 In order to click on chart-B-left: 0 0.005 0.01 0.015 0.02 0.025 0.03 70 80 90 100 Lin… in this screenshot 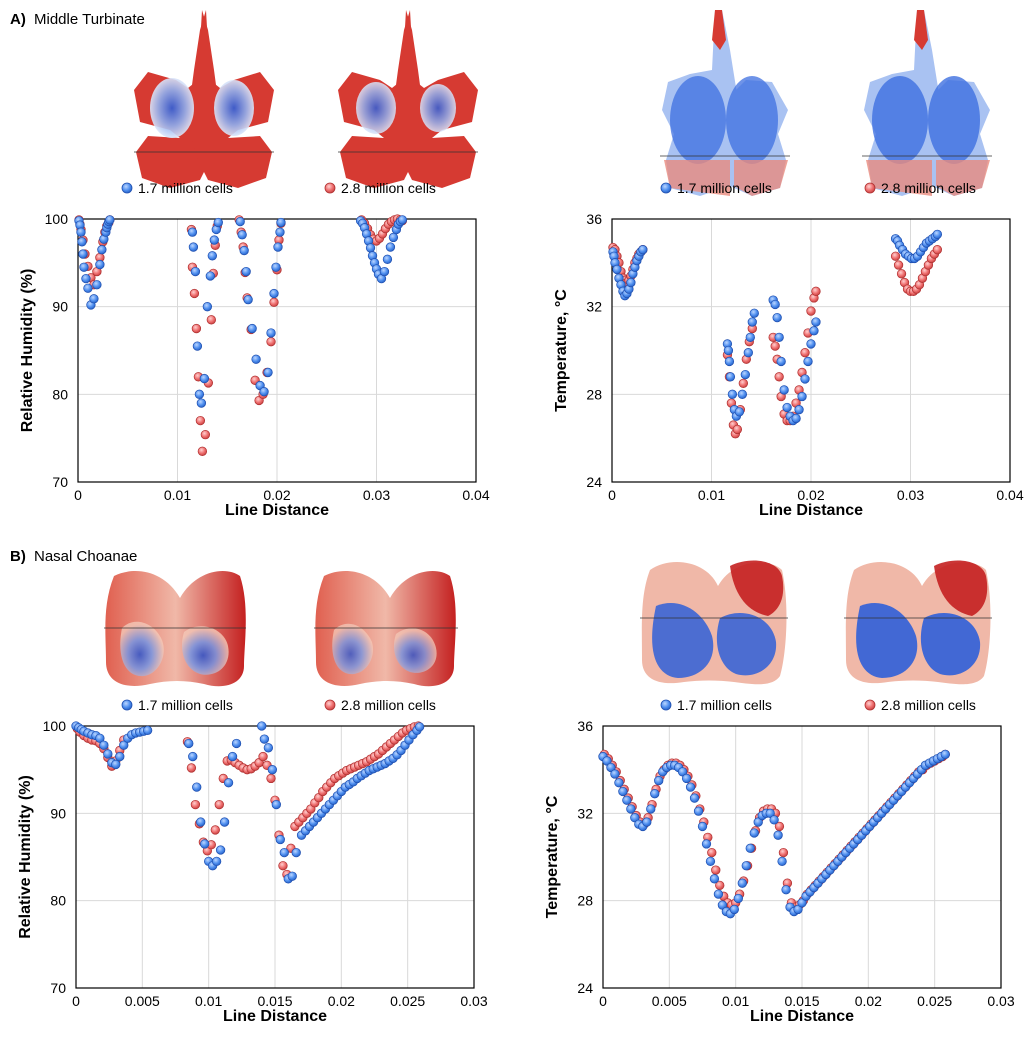, I will do `click(252, 861)`.